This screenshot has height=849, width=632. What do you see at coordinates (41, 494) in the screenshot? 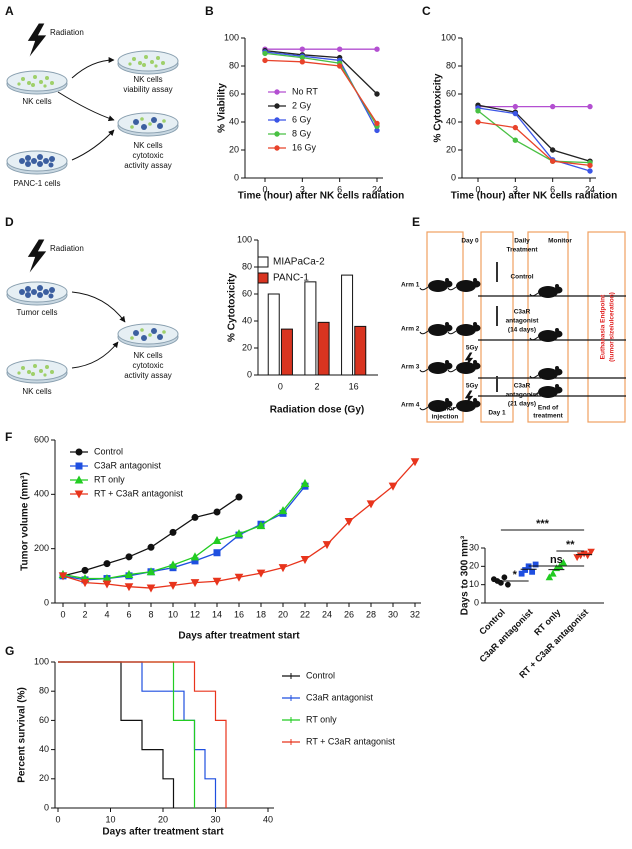
I see `y-tick-label: 400` at bounding box center [41, 494].